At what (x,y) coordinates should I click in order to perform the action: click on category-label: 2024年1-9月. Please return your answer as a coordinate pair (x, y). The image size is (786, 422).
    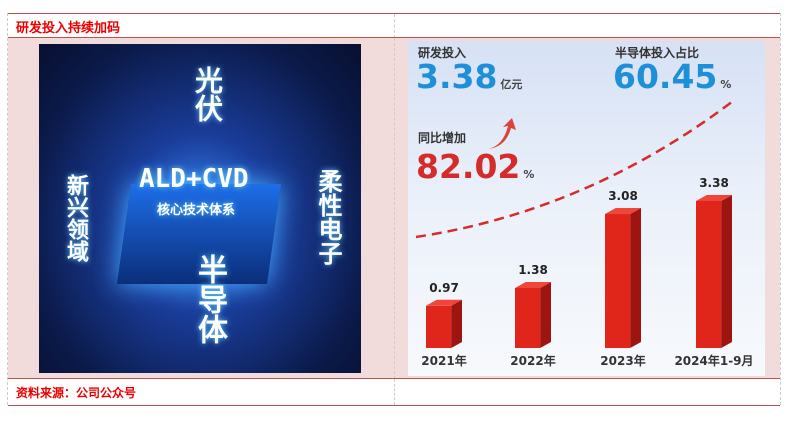
    Looking at the image, I should click on (713, 360).